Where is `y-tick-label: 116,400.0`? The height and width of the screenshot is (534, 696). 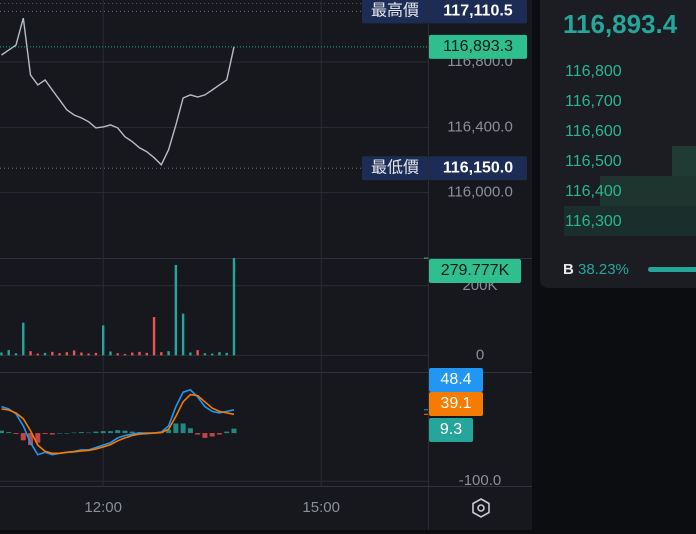 y-tick-label: 116,400.0 is located at coordinates (480, 126).